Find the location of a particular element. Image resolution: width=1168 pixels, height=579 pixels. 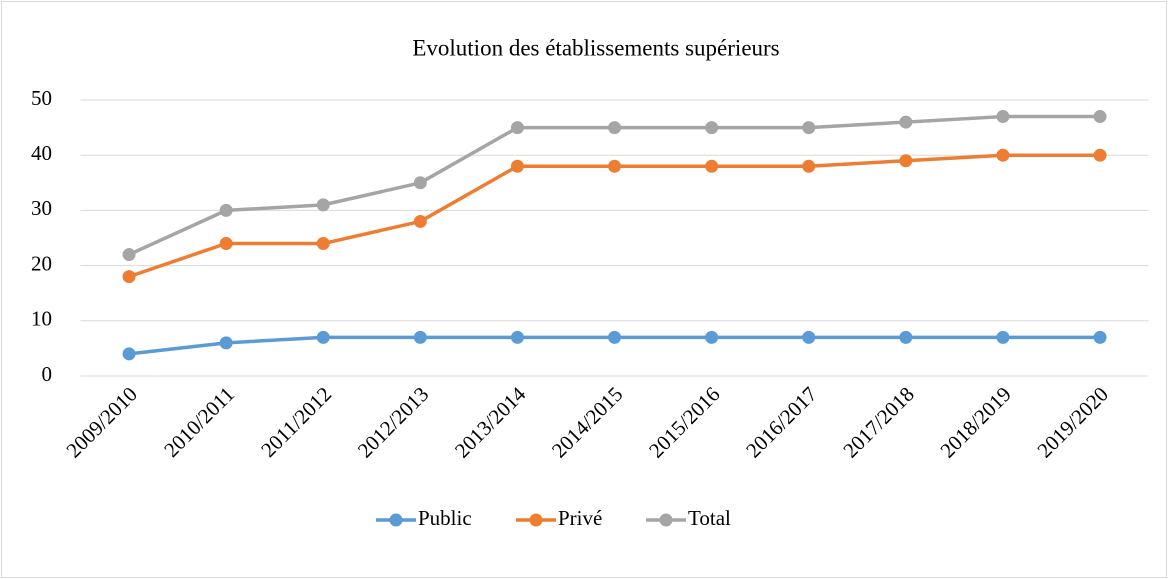

chart-title: Evolution des établissements supérieurs is located at coordinates (595, 47).